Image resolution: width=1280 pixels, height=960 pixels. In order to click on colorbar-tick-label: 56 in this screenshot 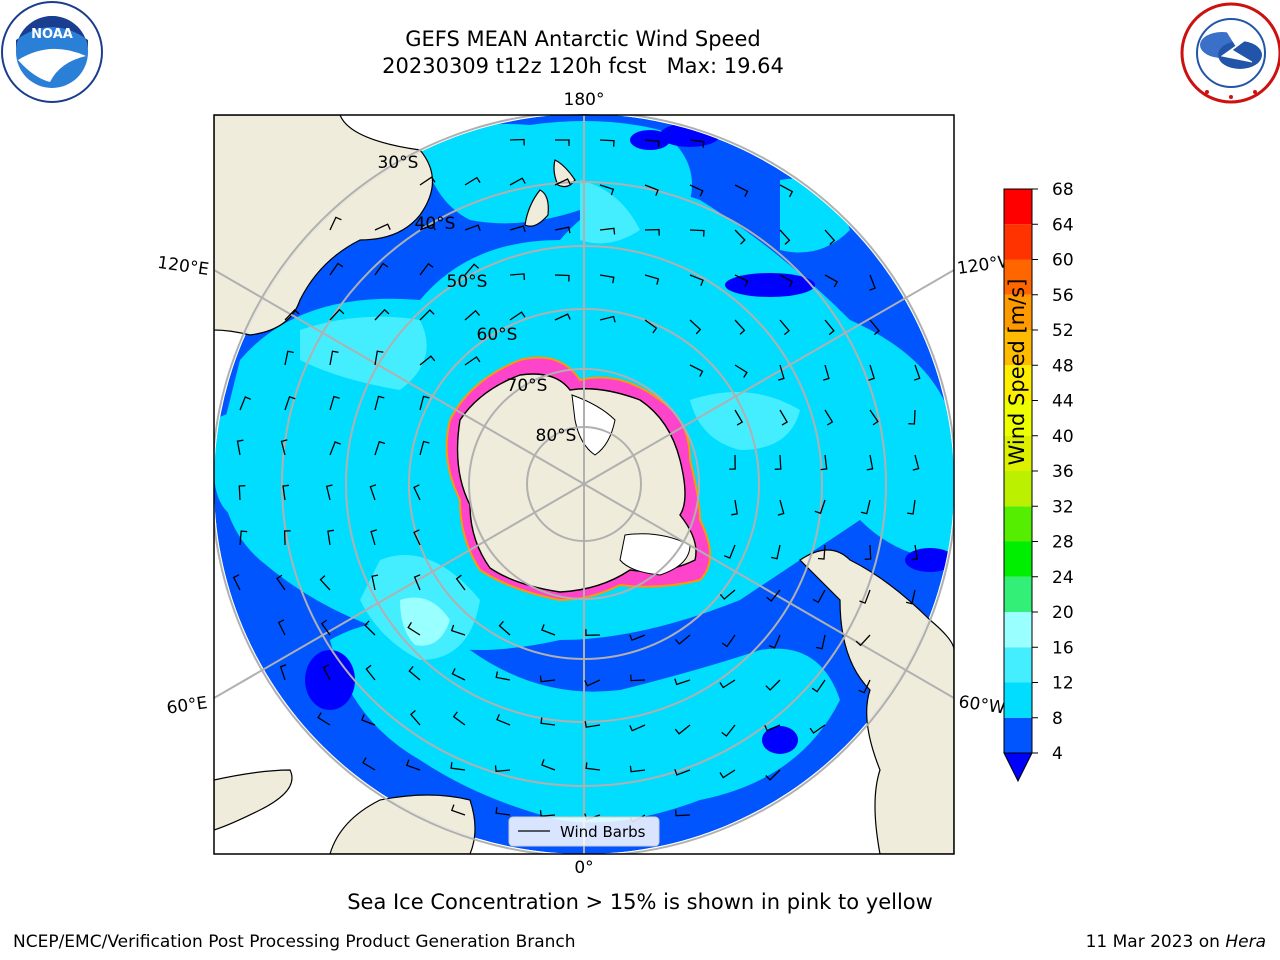, I will do `click(1063, 296)`.